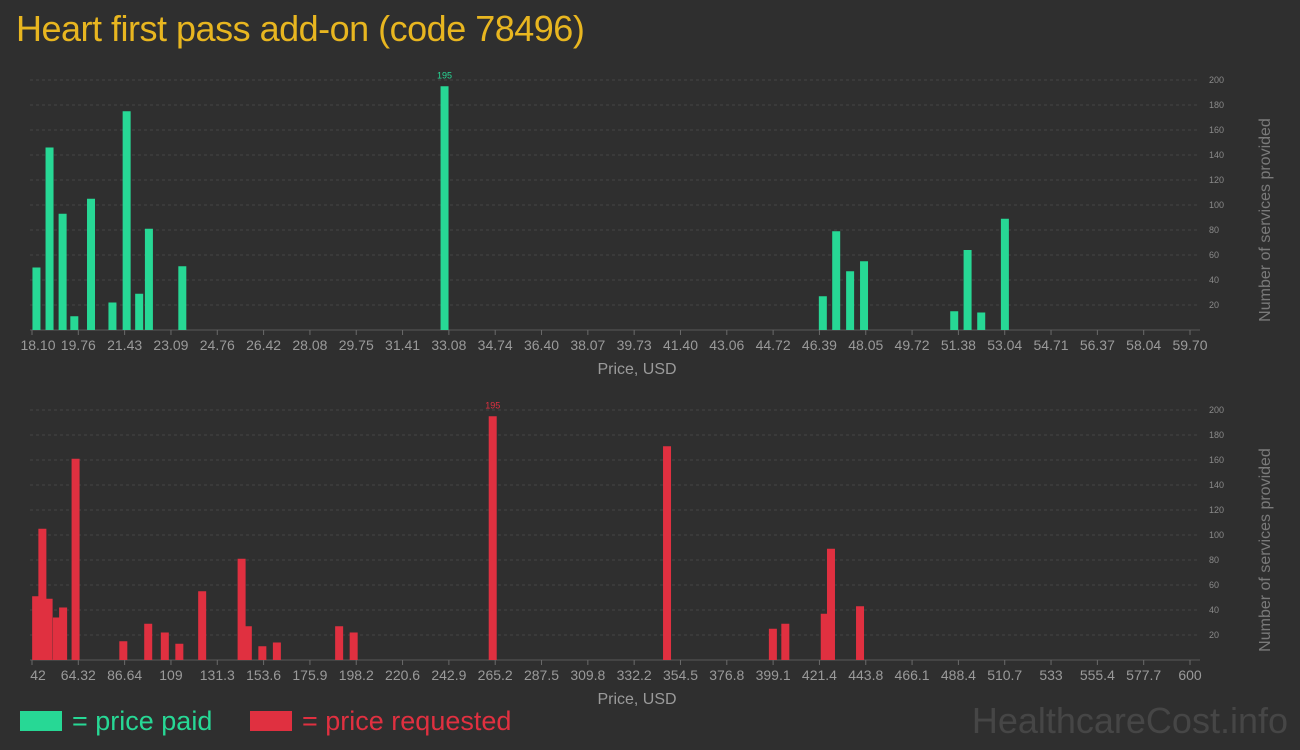 The image size is (1300, 750). Describe the element at coordinates (636, 699) in the screenshot. I see `x-axis-label: Price, USD` at that location.